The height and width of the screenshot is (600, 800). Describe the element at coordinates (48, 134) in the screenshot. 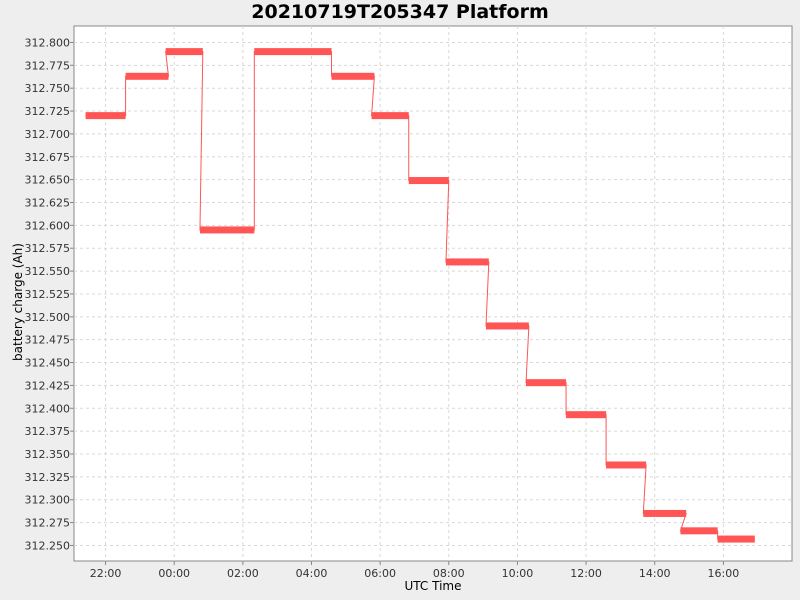

I see `y-tick-label: 312.700` at that location.